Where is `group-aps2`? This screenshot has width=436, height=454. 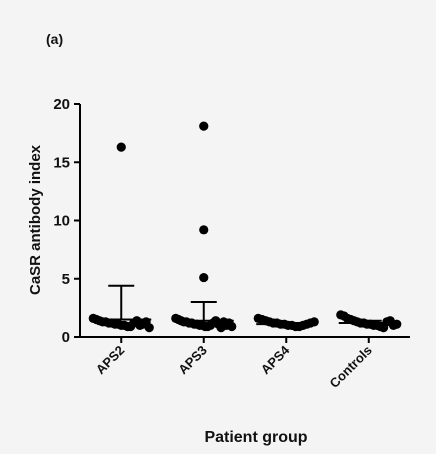
group-aps2 is located at coordinates (121, 237).